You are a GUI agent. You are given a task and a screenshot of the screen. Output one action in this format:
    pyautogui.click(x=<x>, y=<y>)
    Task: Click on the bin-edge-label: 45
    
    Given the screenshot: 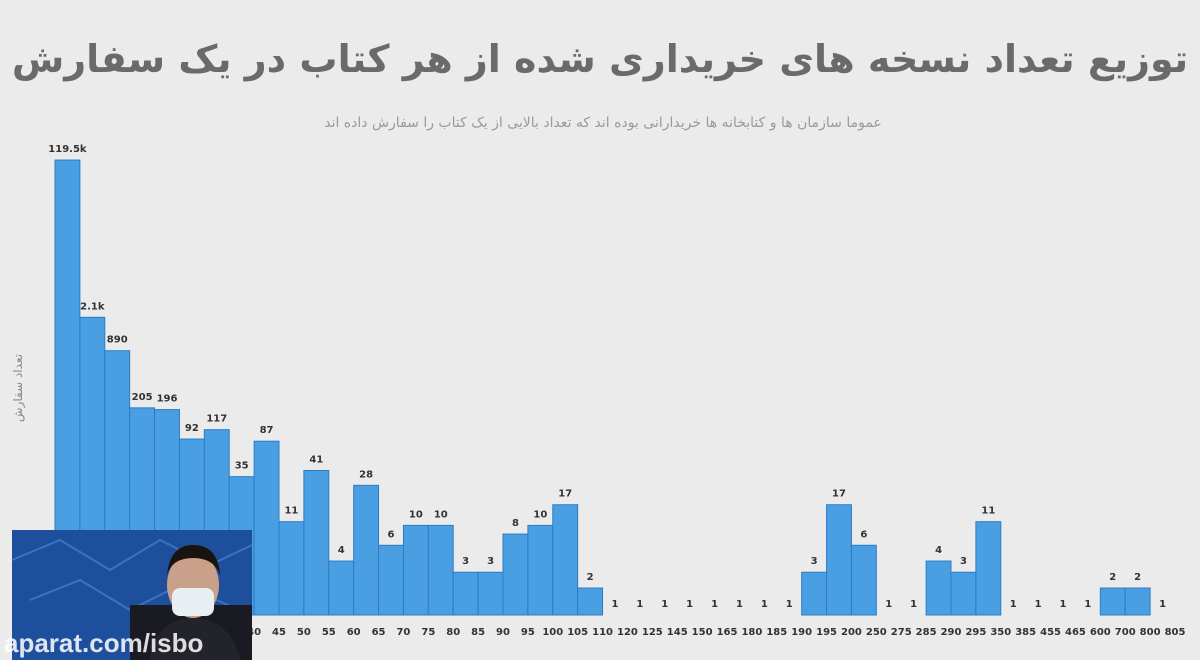 What is the action you would take?
    pyautogui.click(x=279, y=632)
    